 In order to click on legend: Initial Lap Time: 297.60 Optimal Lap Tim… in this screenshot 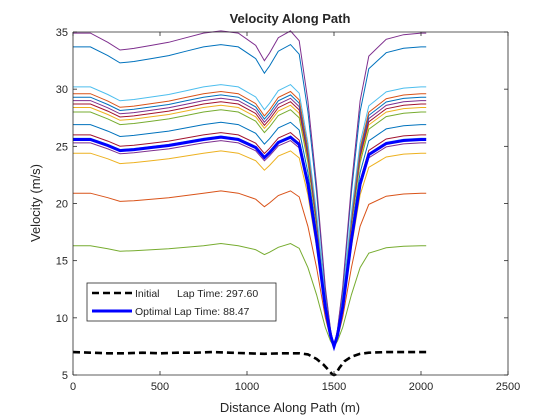, I will do `click(181, 302)`.